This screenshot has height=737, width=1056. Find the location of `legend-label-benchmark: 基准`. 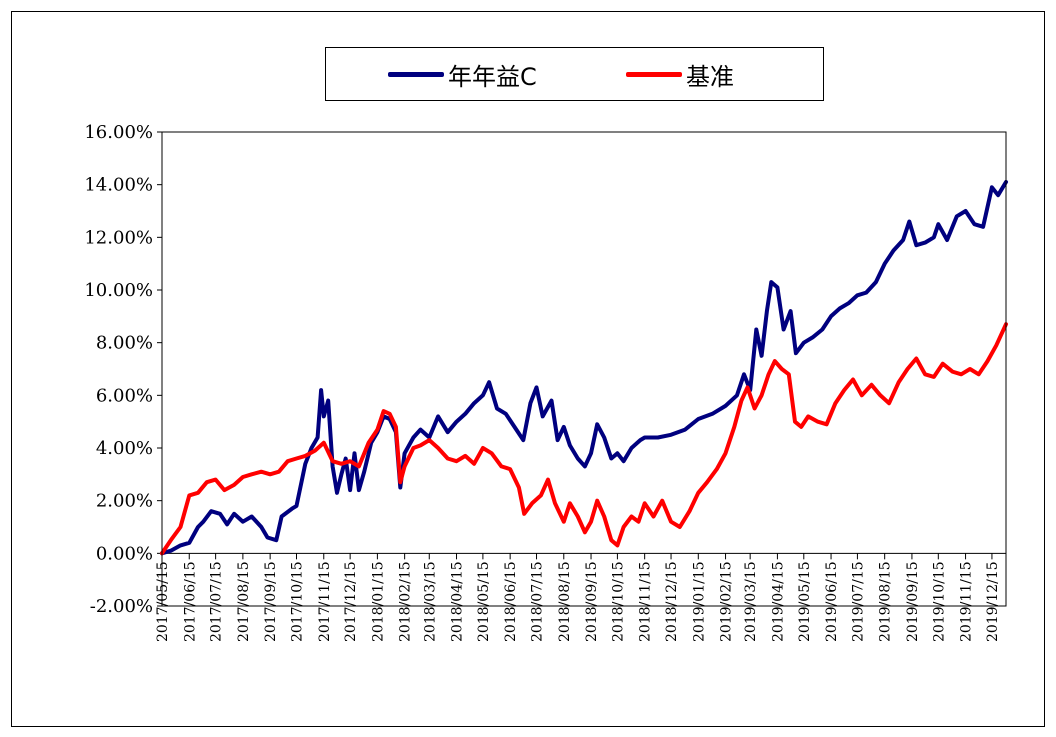

legend-label-benchmark: 基准 is located at coordinates (710, 76).